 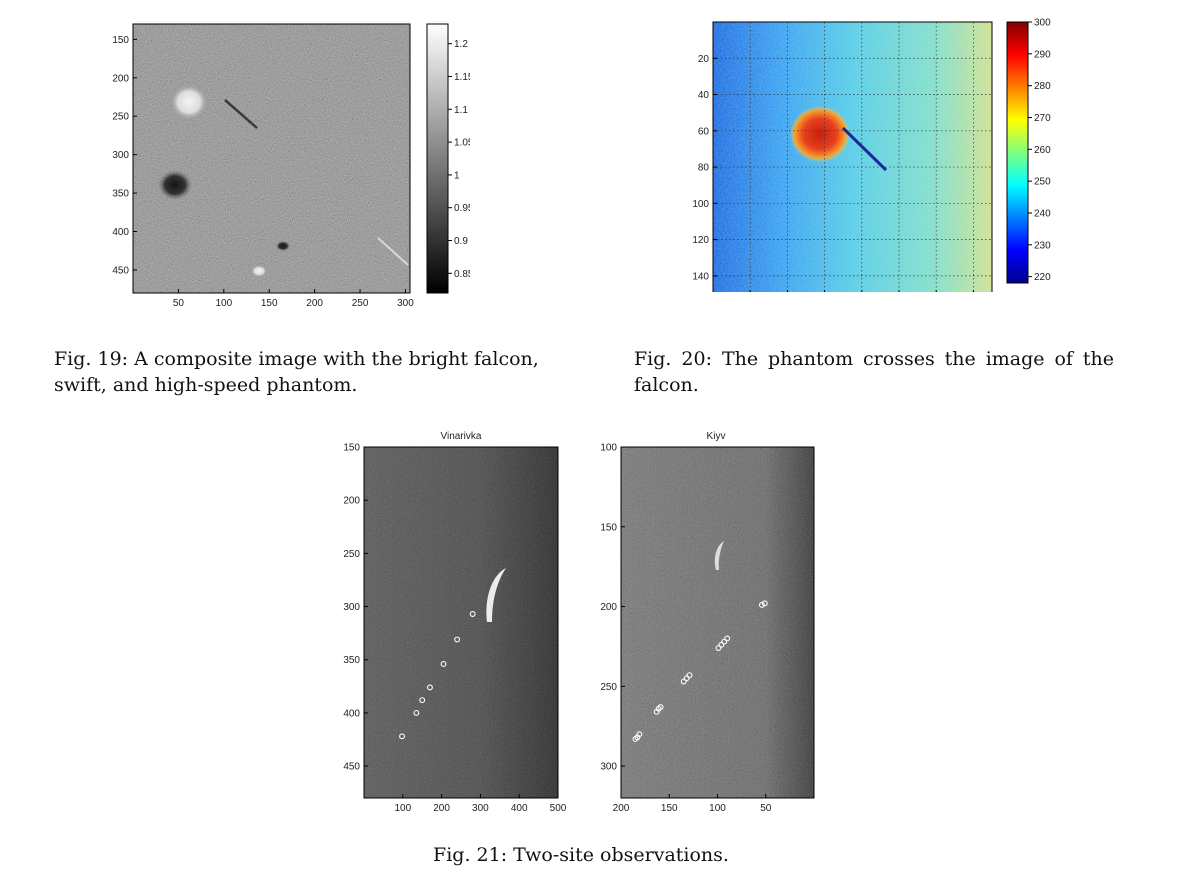 What do you see at coordinates (437, 675) in the screenshot?
I see `vinarivka-trajectory-points` at bounding box center [437, 675].